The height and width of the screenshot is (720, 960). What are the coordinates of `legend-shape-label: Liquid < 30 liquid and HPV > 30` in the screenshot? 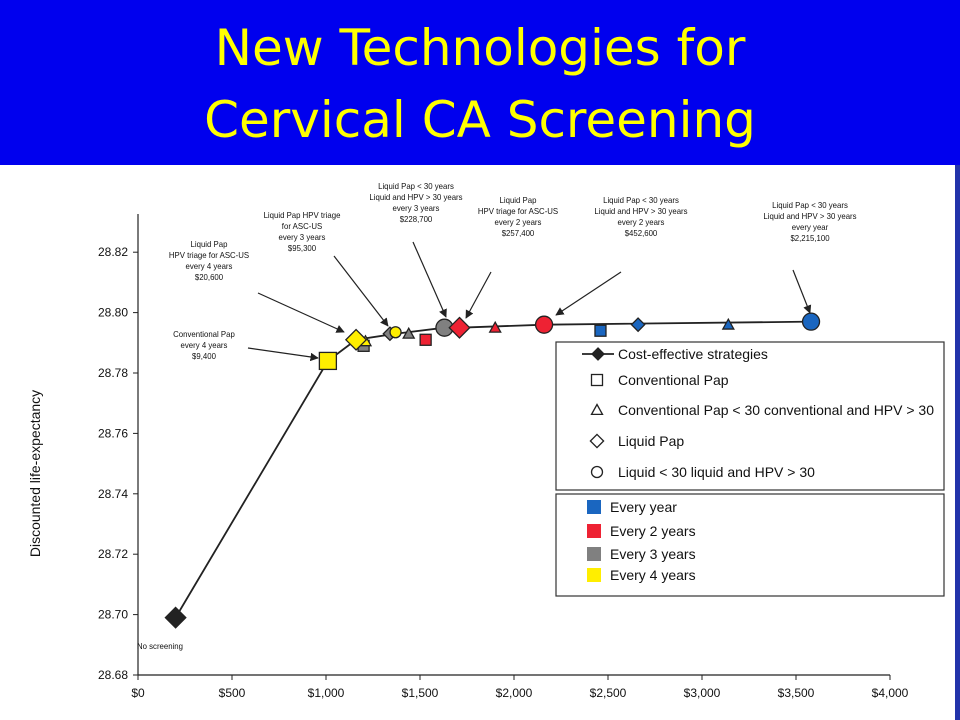 It's located at (716, 472).